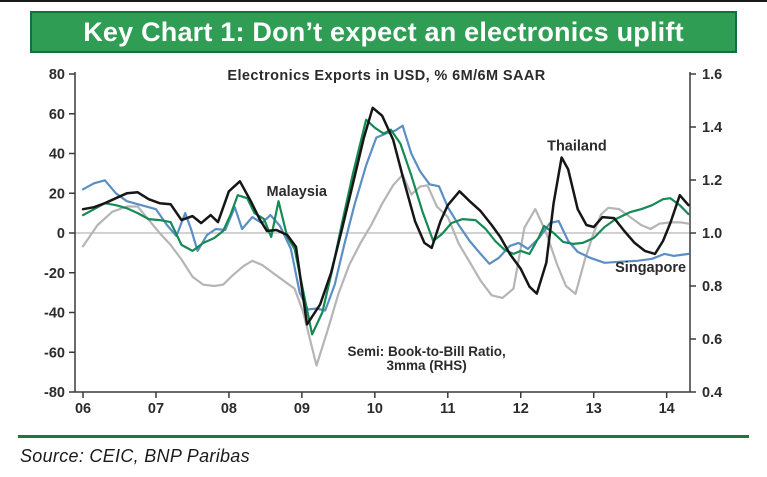 The height and width of the screenshot is (477, 767). I want to click on left-axis-tick-label: -40, so click(54, 314).